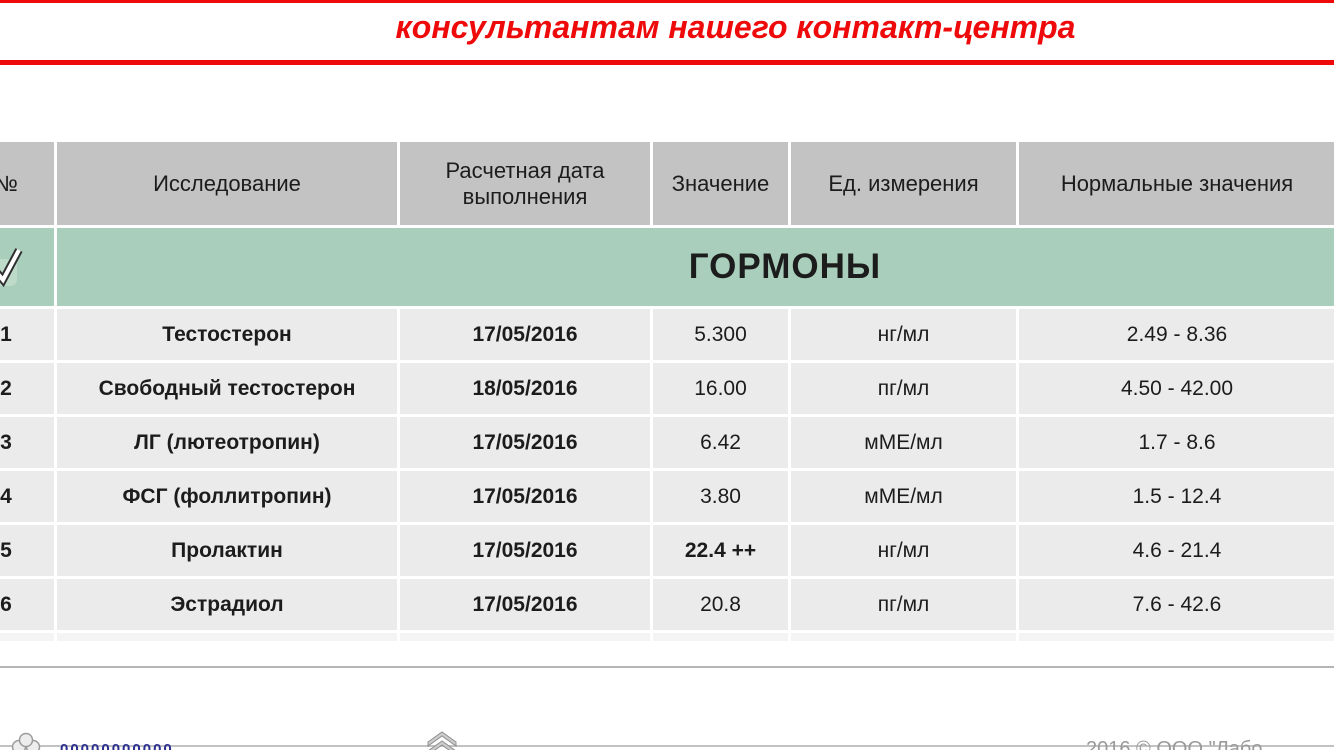 This screenshot has width=1334, height=750. I want to click on cell-test-name: ФСГ (фоллитропин), so click(227, 496).